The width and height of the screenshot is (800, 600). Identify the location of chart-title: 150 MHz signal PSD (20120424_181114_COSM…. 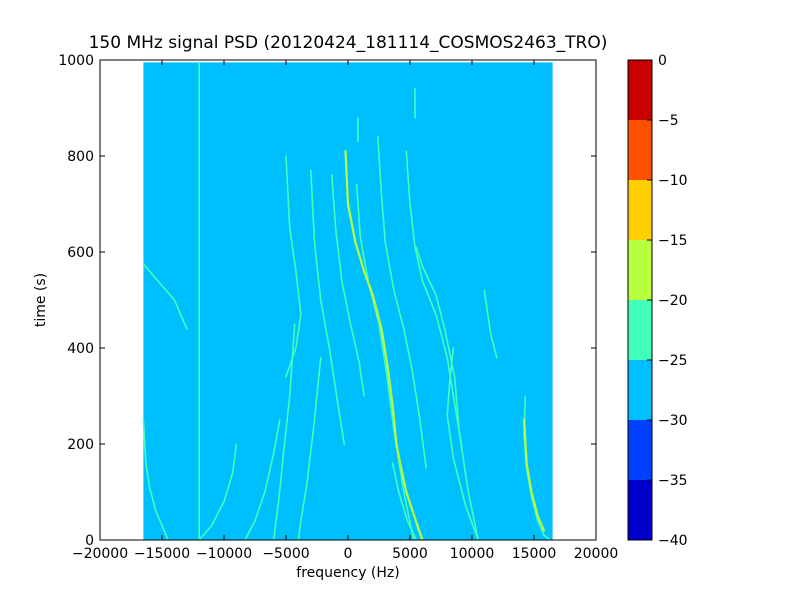
(348, 43).